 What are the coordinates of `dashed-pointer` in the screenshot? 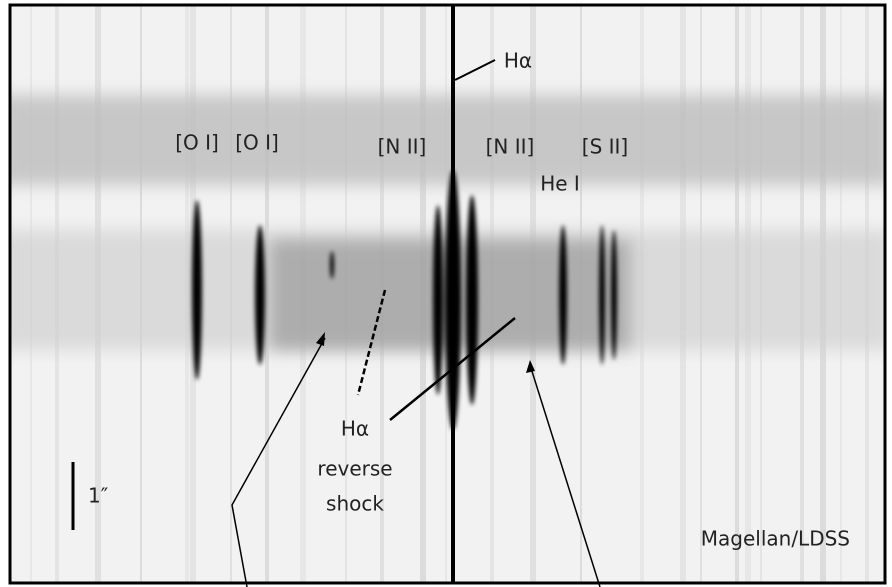 It's located at (371, 342).